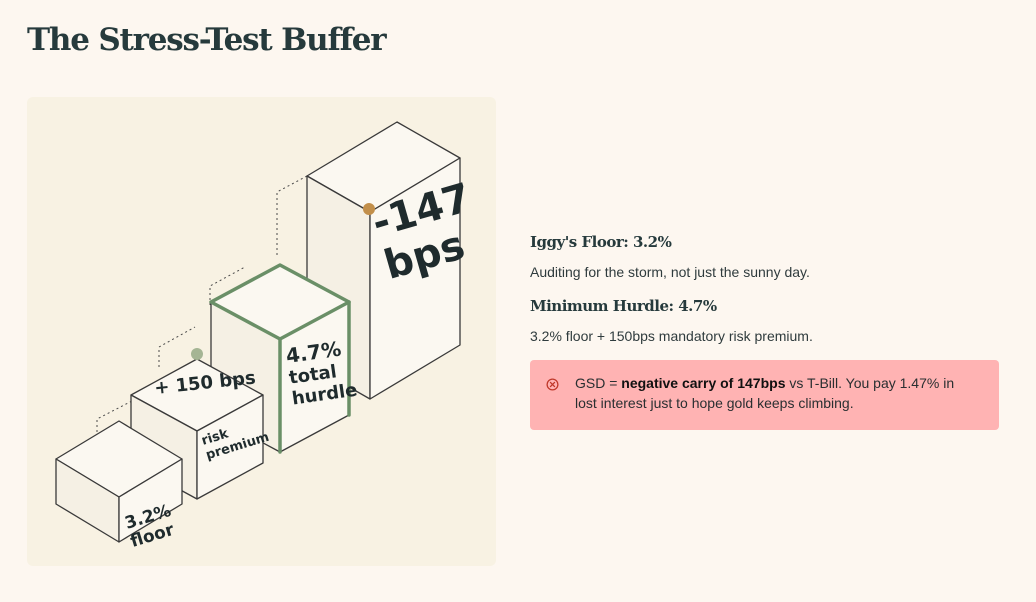 This screenshot has width=1036, height=602. I want to click on svg-text: -147 bps, so click(431, 230).